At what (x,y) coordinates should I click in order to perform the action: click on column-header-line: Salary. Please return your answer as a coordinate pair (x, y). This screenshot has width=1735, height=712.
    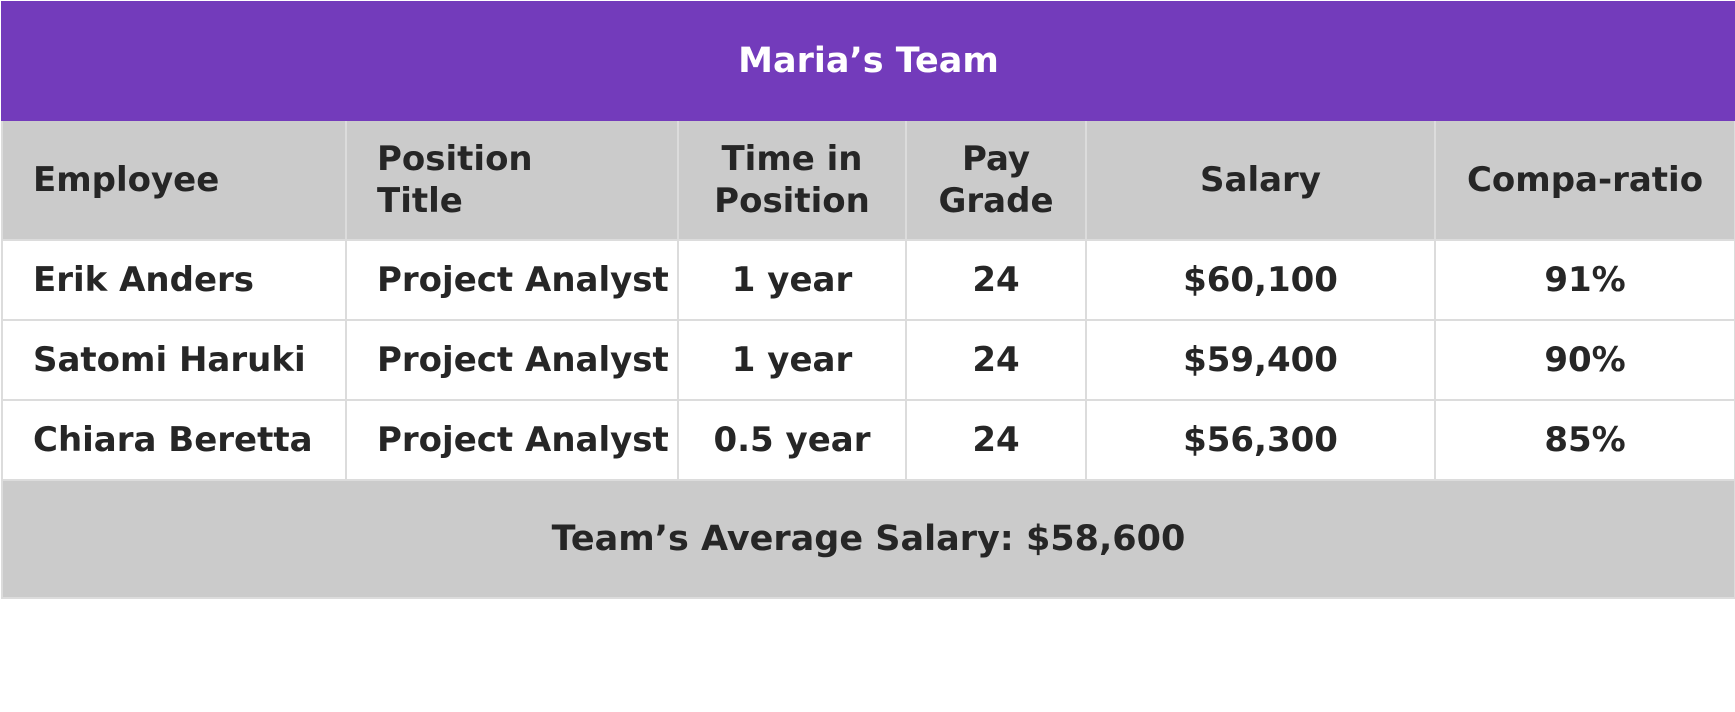
    Looking at the image, I should click on (1260, 180).